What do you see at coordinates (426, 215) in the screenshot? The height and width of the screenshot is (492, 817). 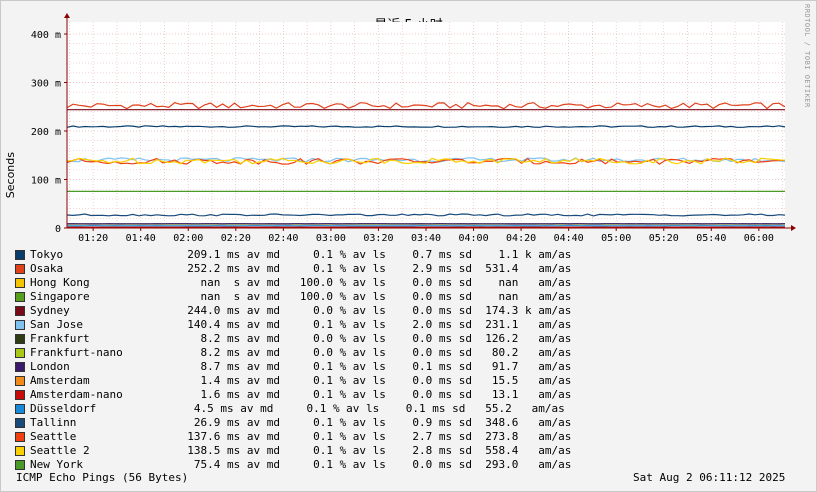 I see `series-line-tallinn` at bounding box center [426, 215].